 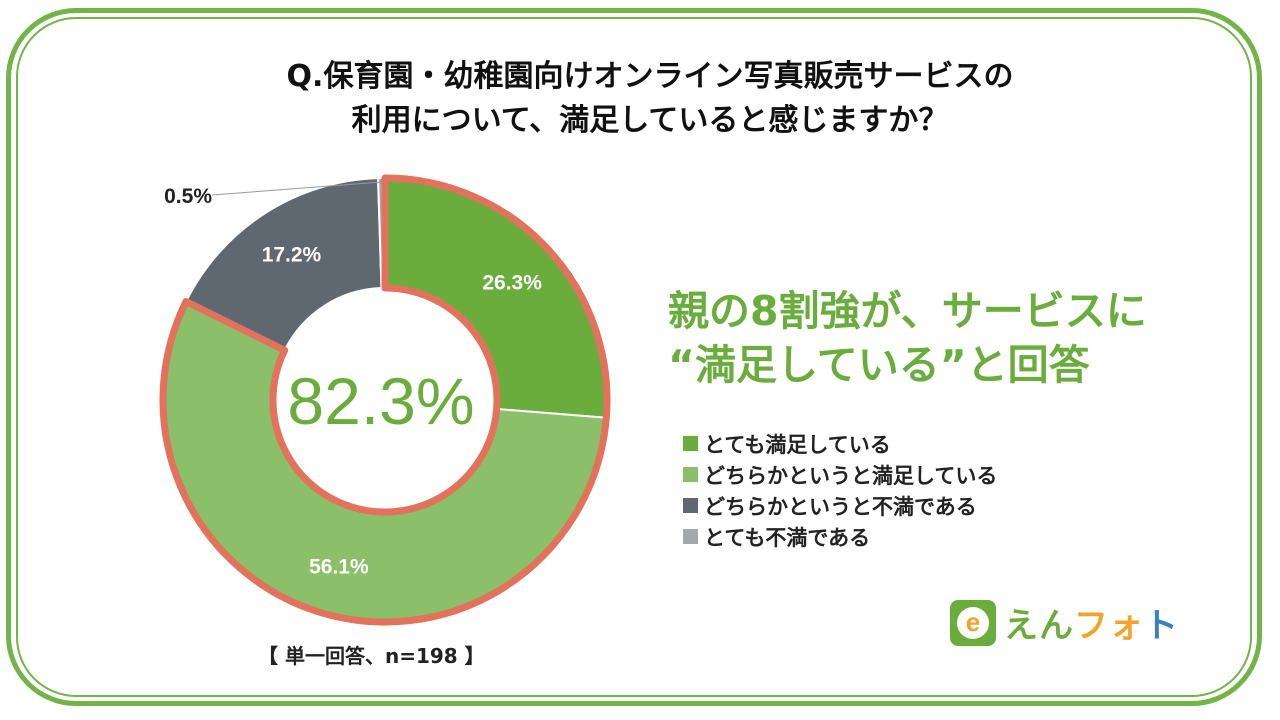 What do you see at coordinates (1161, 626) in the screenshot?
I see `logo-text-part-3: ト` at bounding box center [1161, 626].